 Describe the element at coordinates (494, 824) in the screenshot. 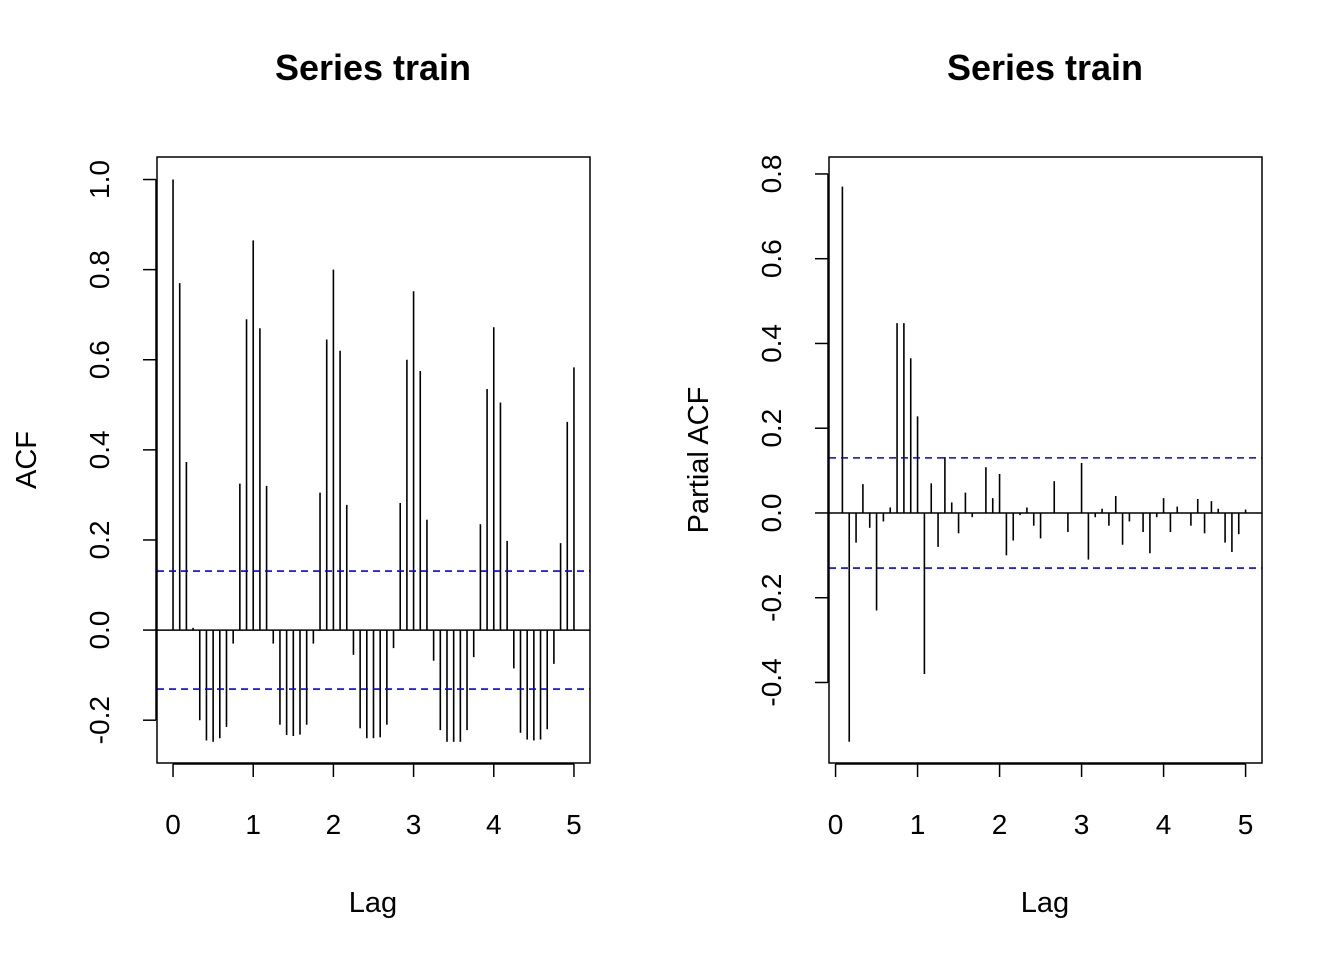

I see `acf-x-tick-label: 4` at that location.